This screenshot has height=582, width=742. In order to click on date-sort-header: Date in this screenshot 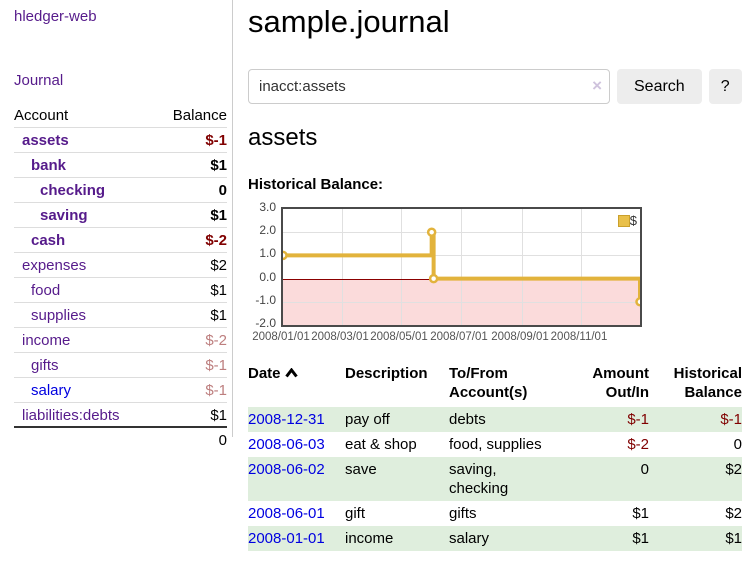, I will do `click(296, 384)`.